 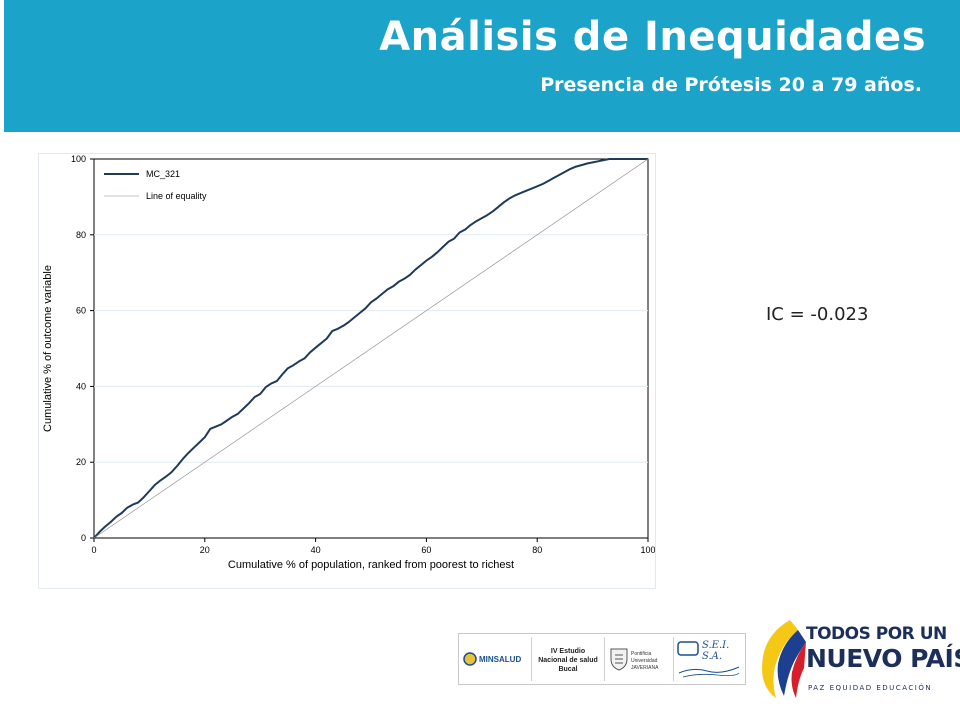 I want to click on x-tick-label: 60, so click(x=426, y=550).